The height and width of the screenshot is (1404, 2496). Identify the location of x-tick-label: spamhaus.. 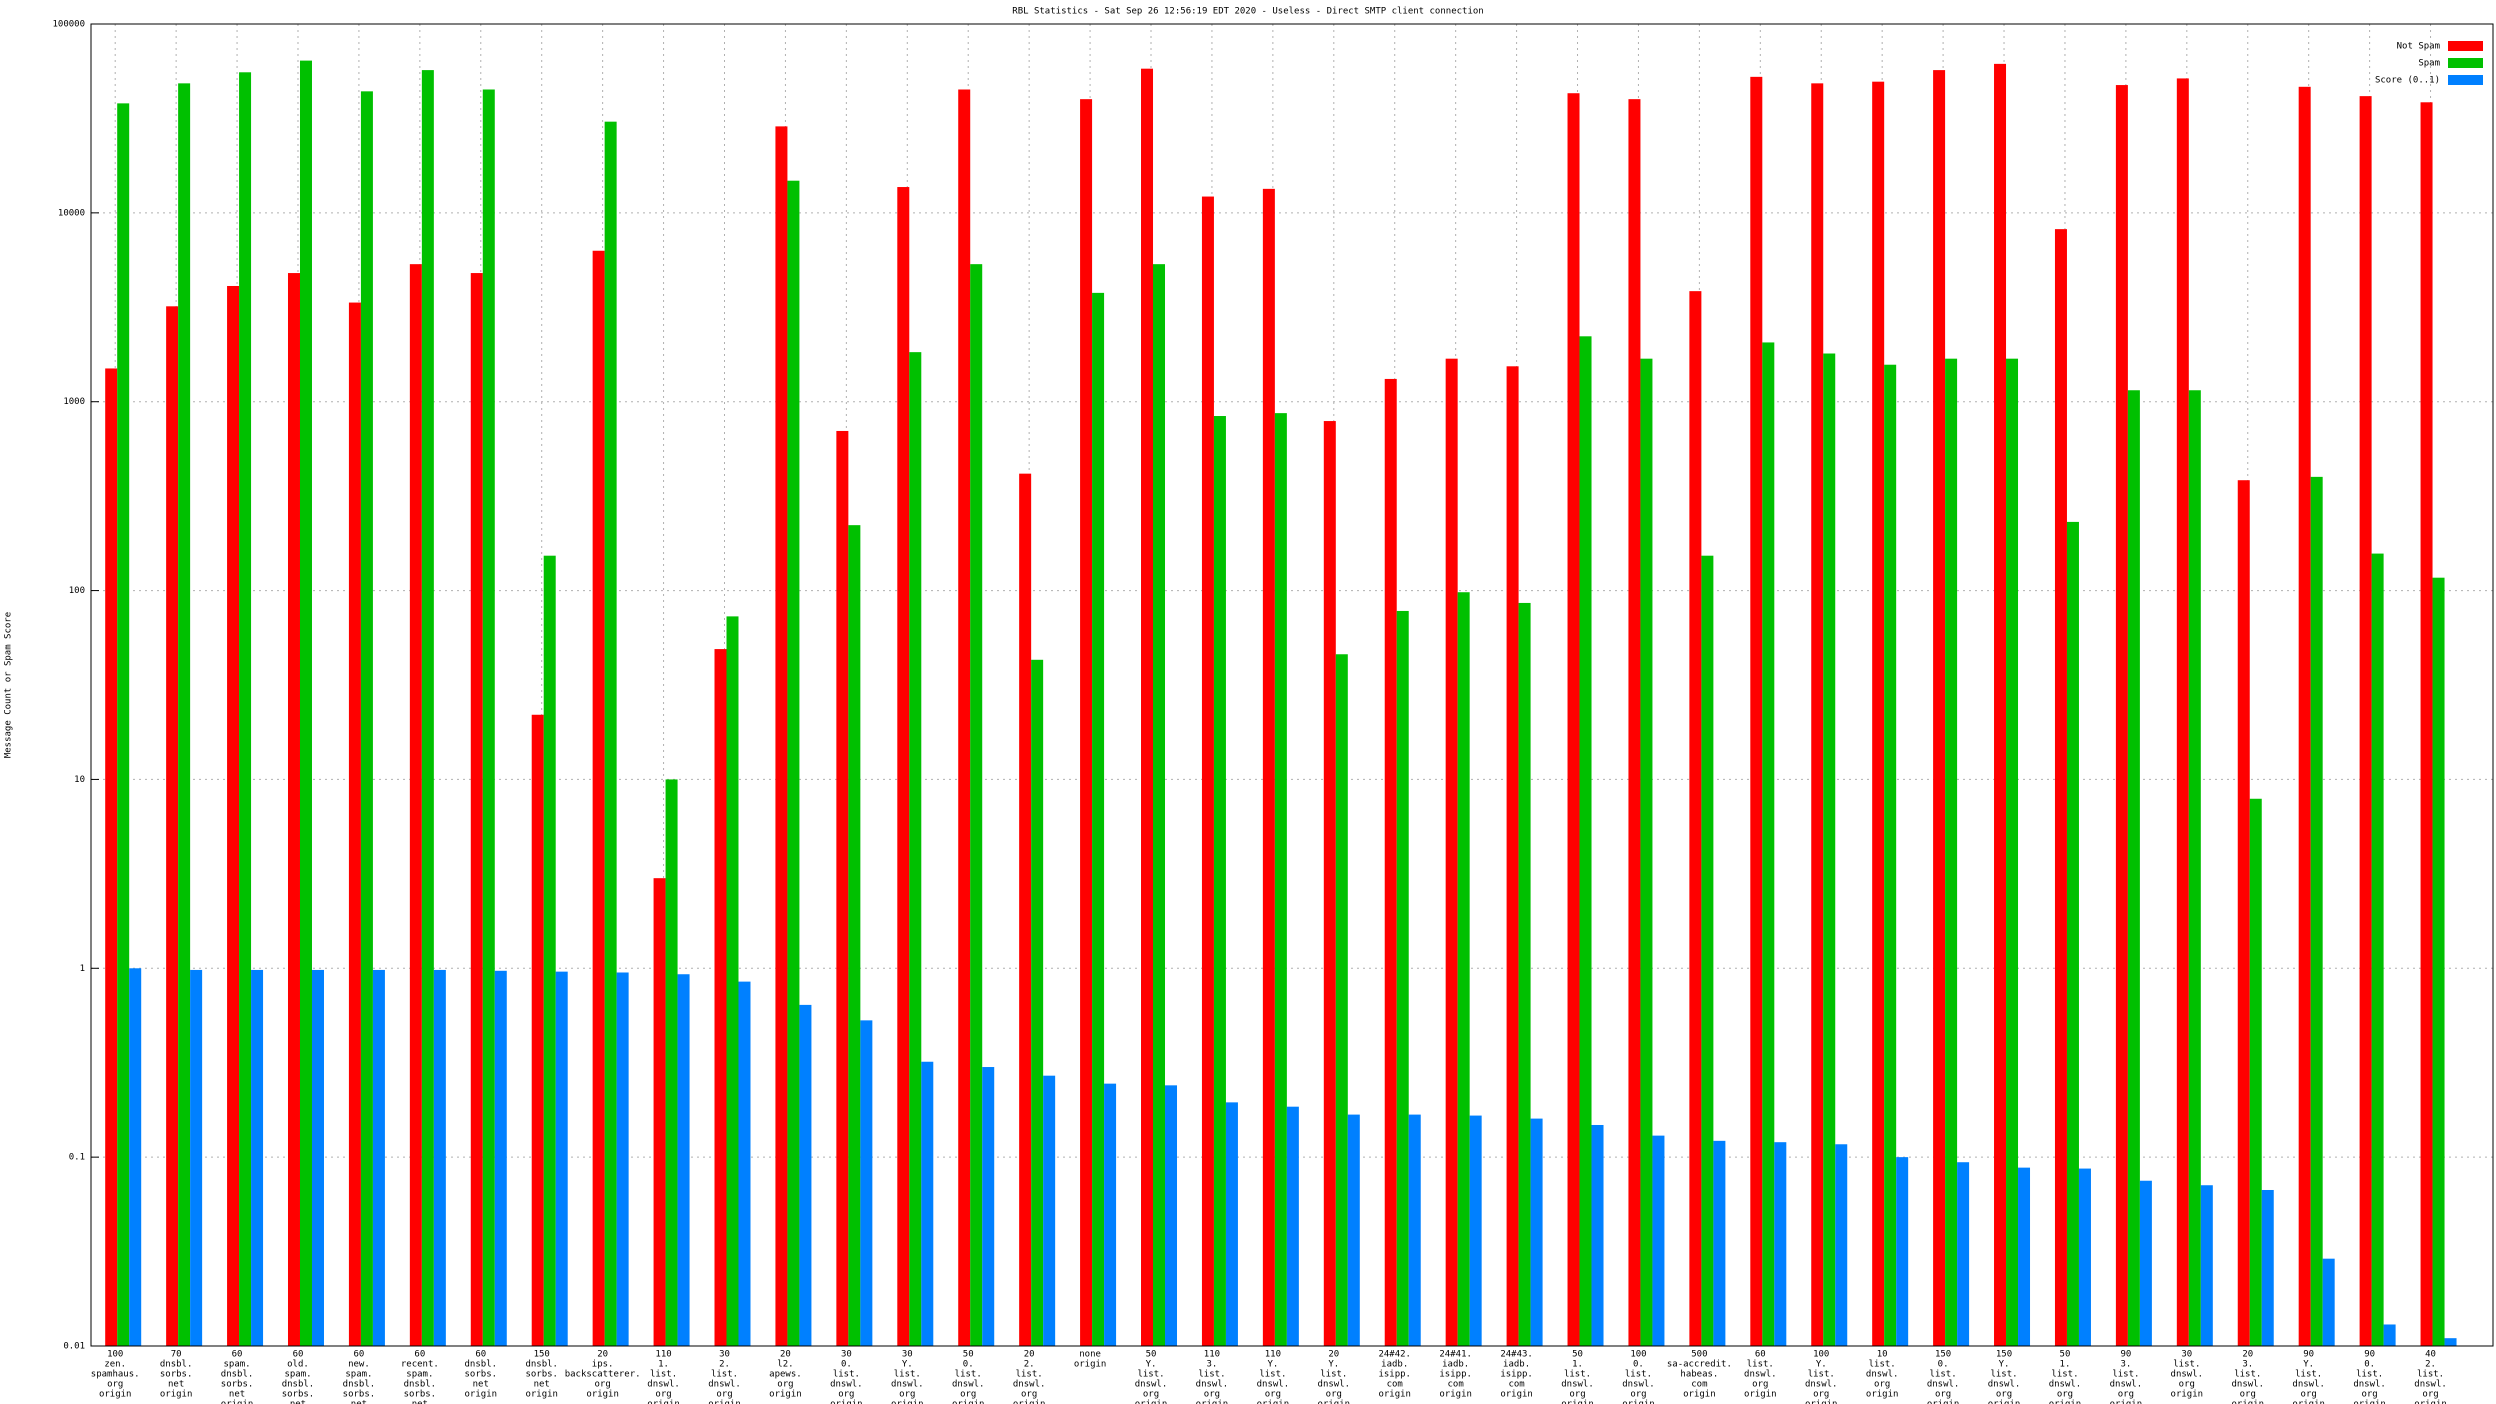
(115, 1375).